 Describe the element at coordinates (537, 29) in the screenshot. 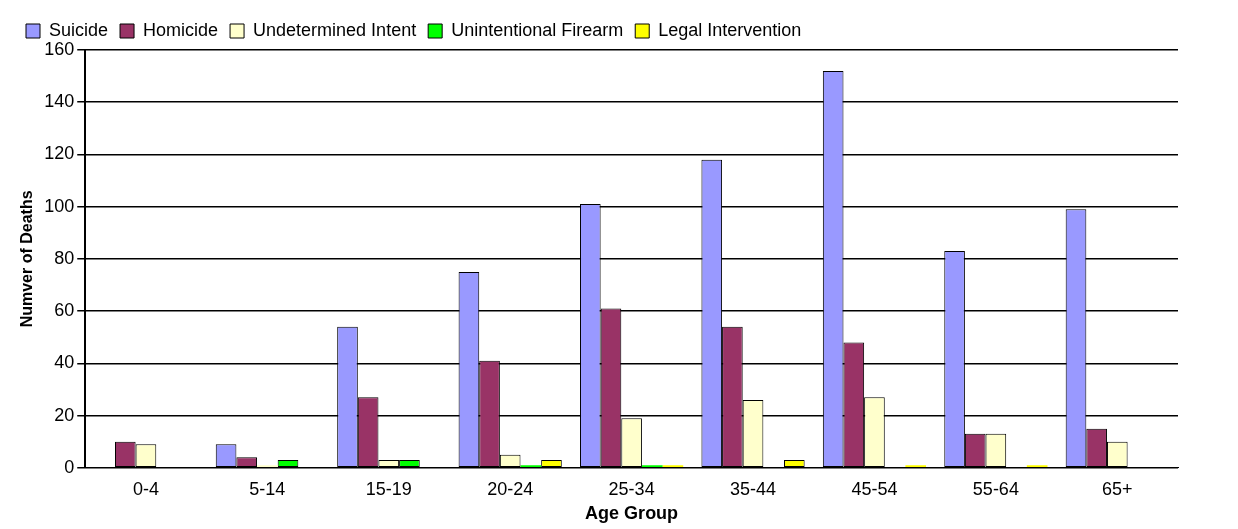

I see `legend-label: Unintentional Firearm` at that location.